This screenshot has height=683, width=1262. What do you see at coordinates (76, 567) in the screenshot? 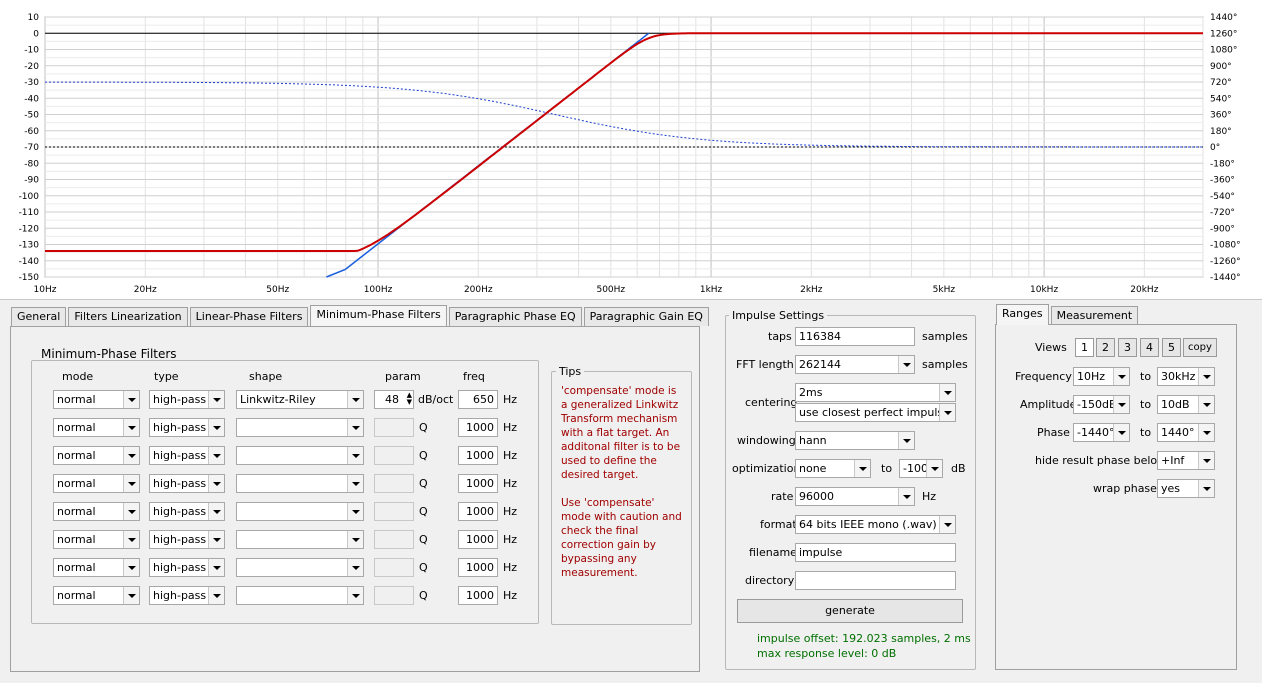
I see `mode-value: normal` at bounding box center [76, 567].